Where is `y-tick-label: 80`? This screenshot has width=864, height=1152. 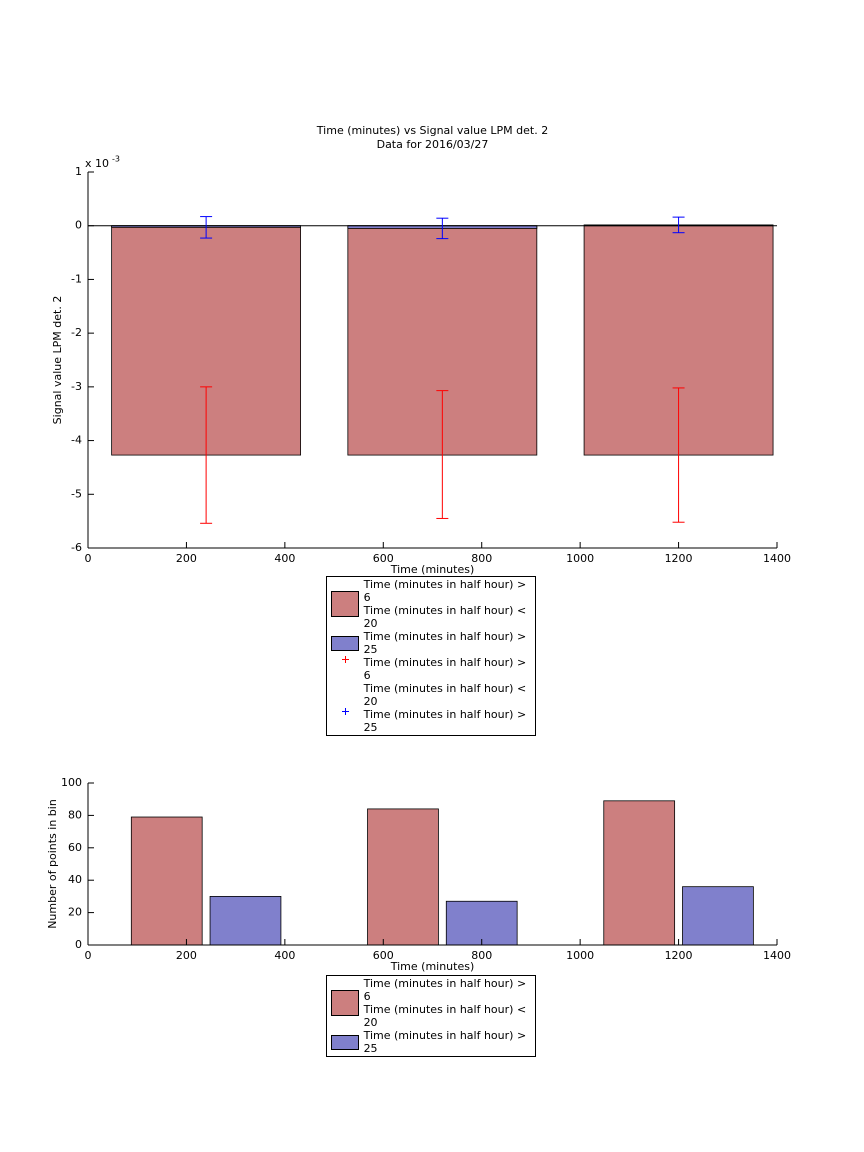 y-tick-label: 80 is located at coordinates (75, 814).